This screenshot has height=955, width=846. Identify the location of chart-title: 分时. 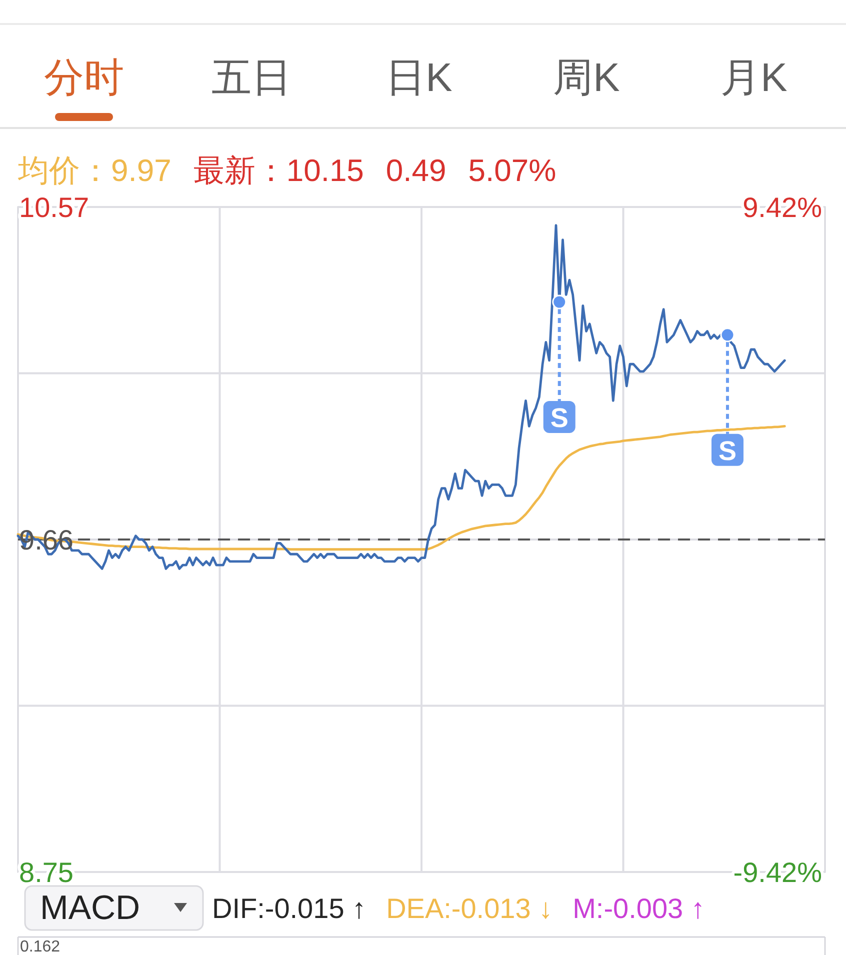
(84, 78).